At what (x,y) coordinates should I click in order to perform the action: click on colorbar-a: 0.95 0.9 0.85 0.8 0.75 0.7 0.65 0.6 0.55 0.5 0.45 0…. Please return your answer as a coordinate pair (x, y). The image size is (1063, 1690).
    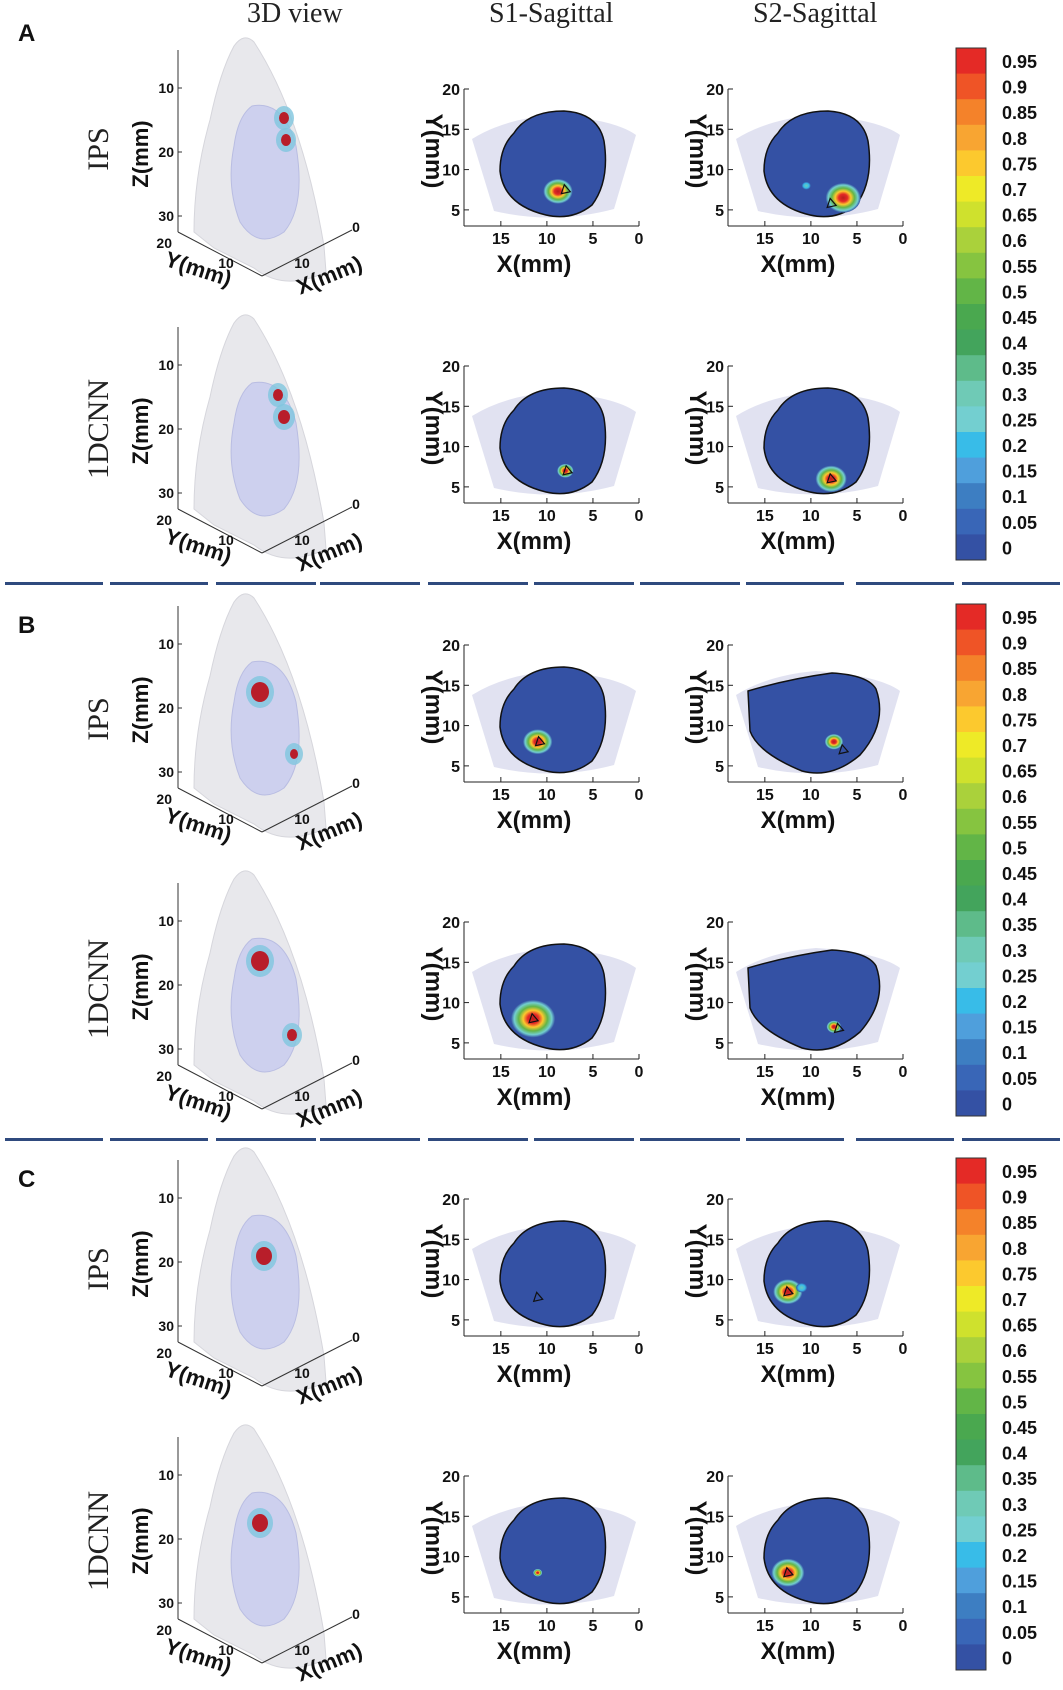
    Looking at the image, I should click on (996, 304).